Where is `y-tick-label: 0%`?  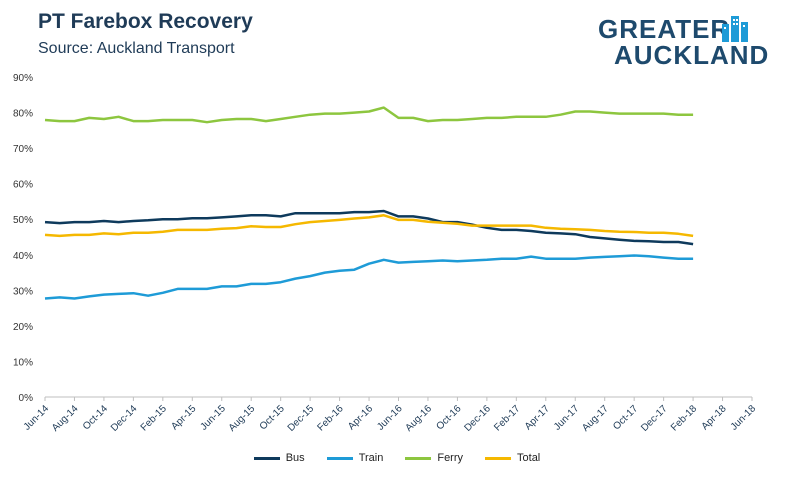 y-tick-label: 0% is located at coordinates (26, 398).